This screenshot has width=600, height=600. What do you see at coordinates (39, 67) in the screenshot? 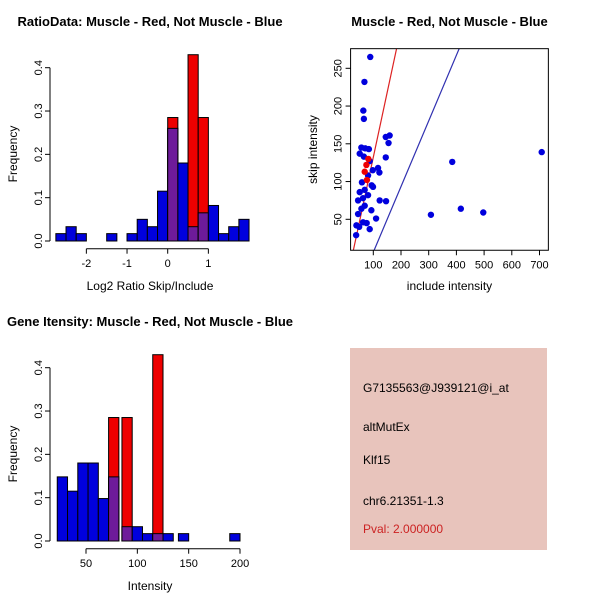
I see `ratio_hist-y-tick-label: 0.4` at bounding box center [39, 67].